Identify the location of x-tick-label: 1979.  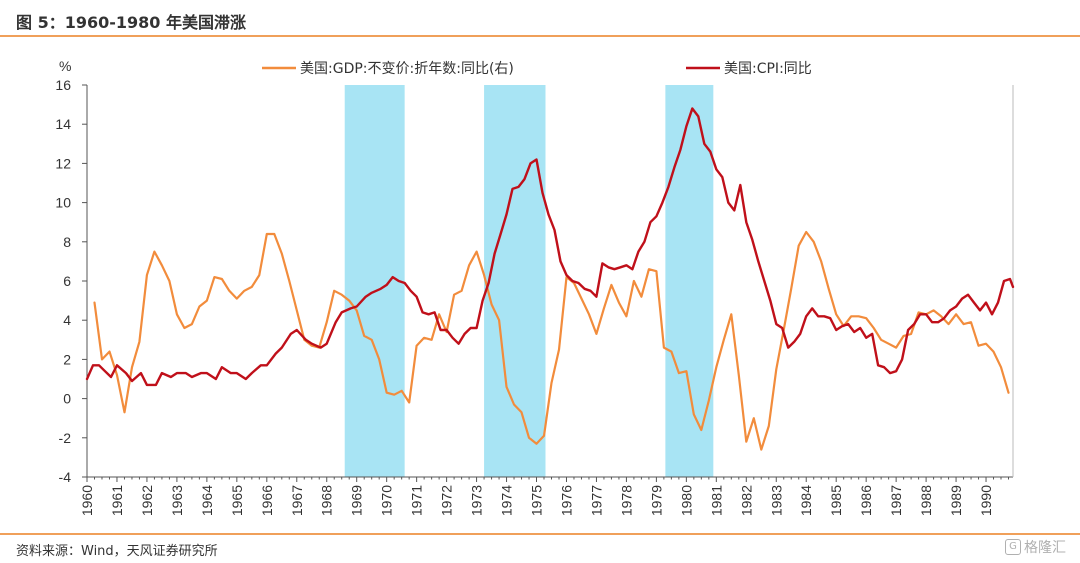
(656, 500).